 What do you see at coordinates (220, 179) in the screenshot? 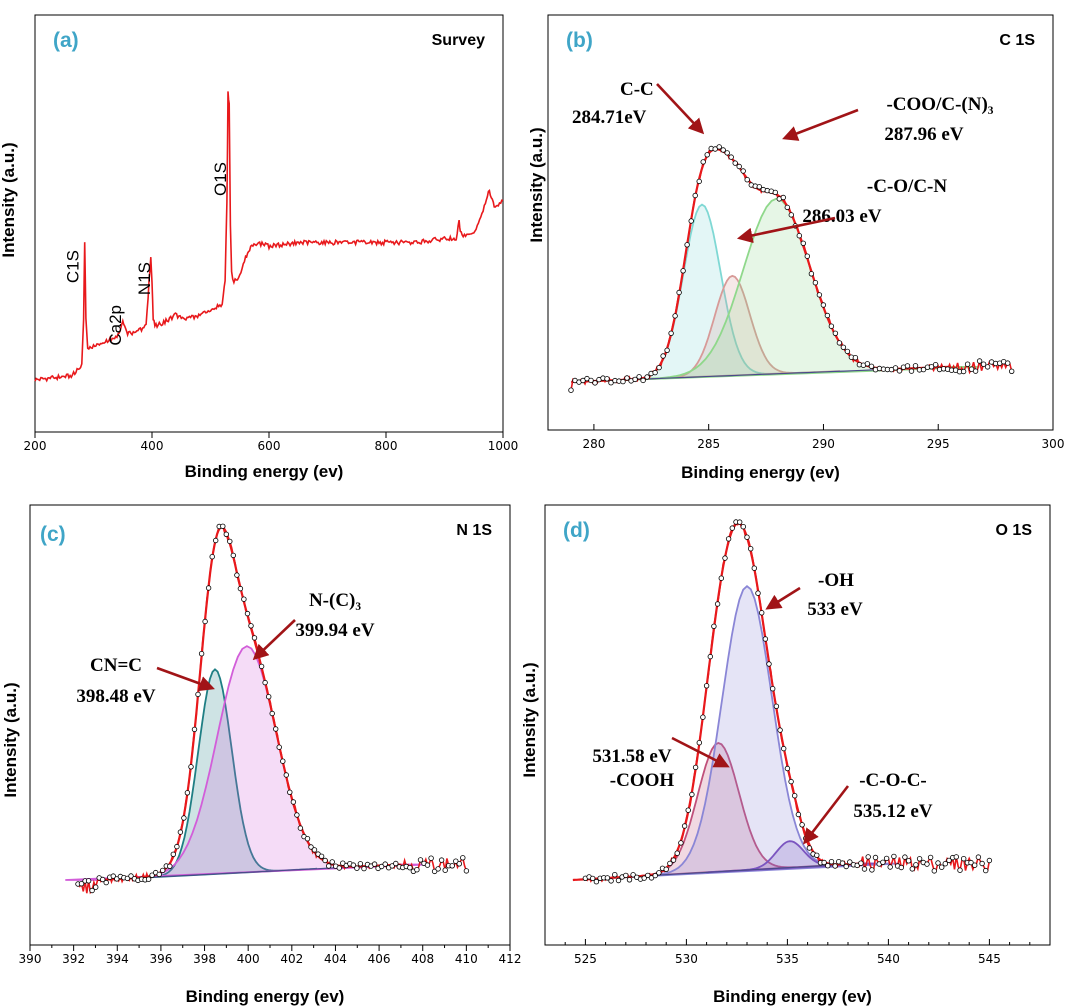
I see `peak-label-o1s: O1S` at bounding box center [220, 179].